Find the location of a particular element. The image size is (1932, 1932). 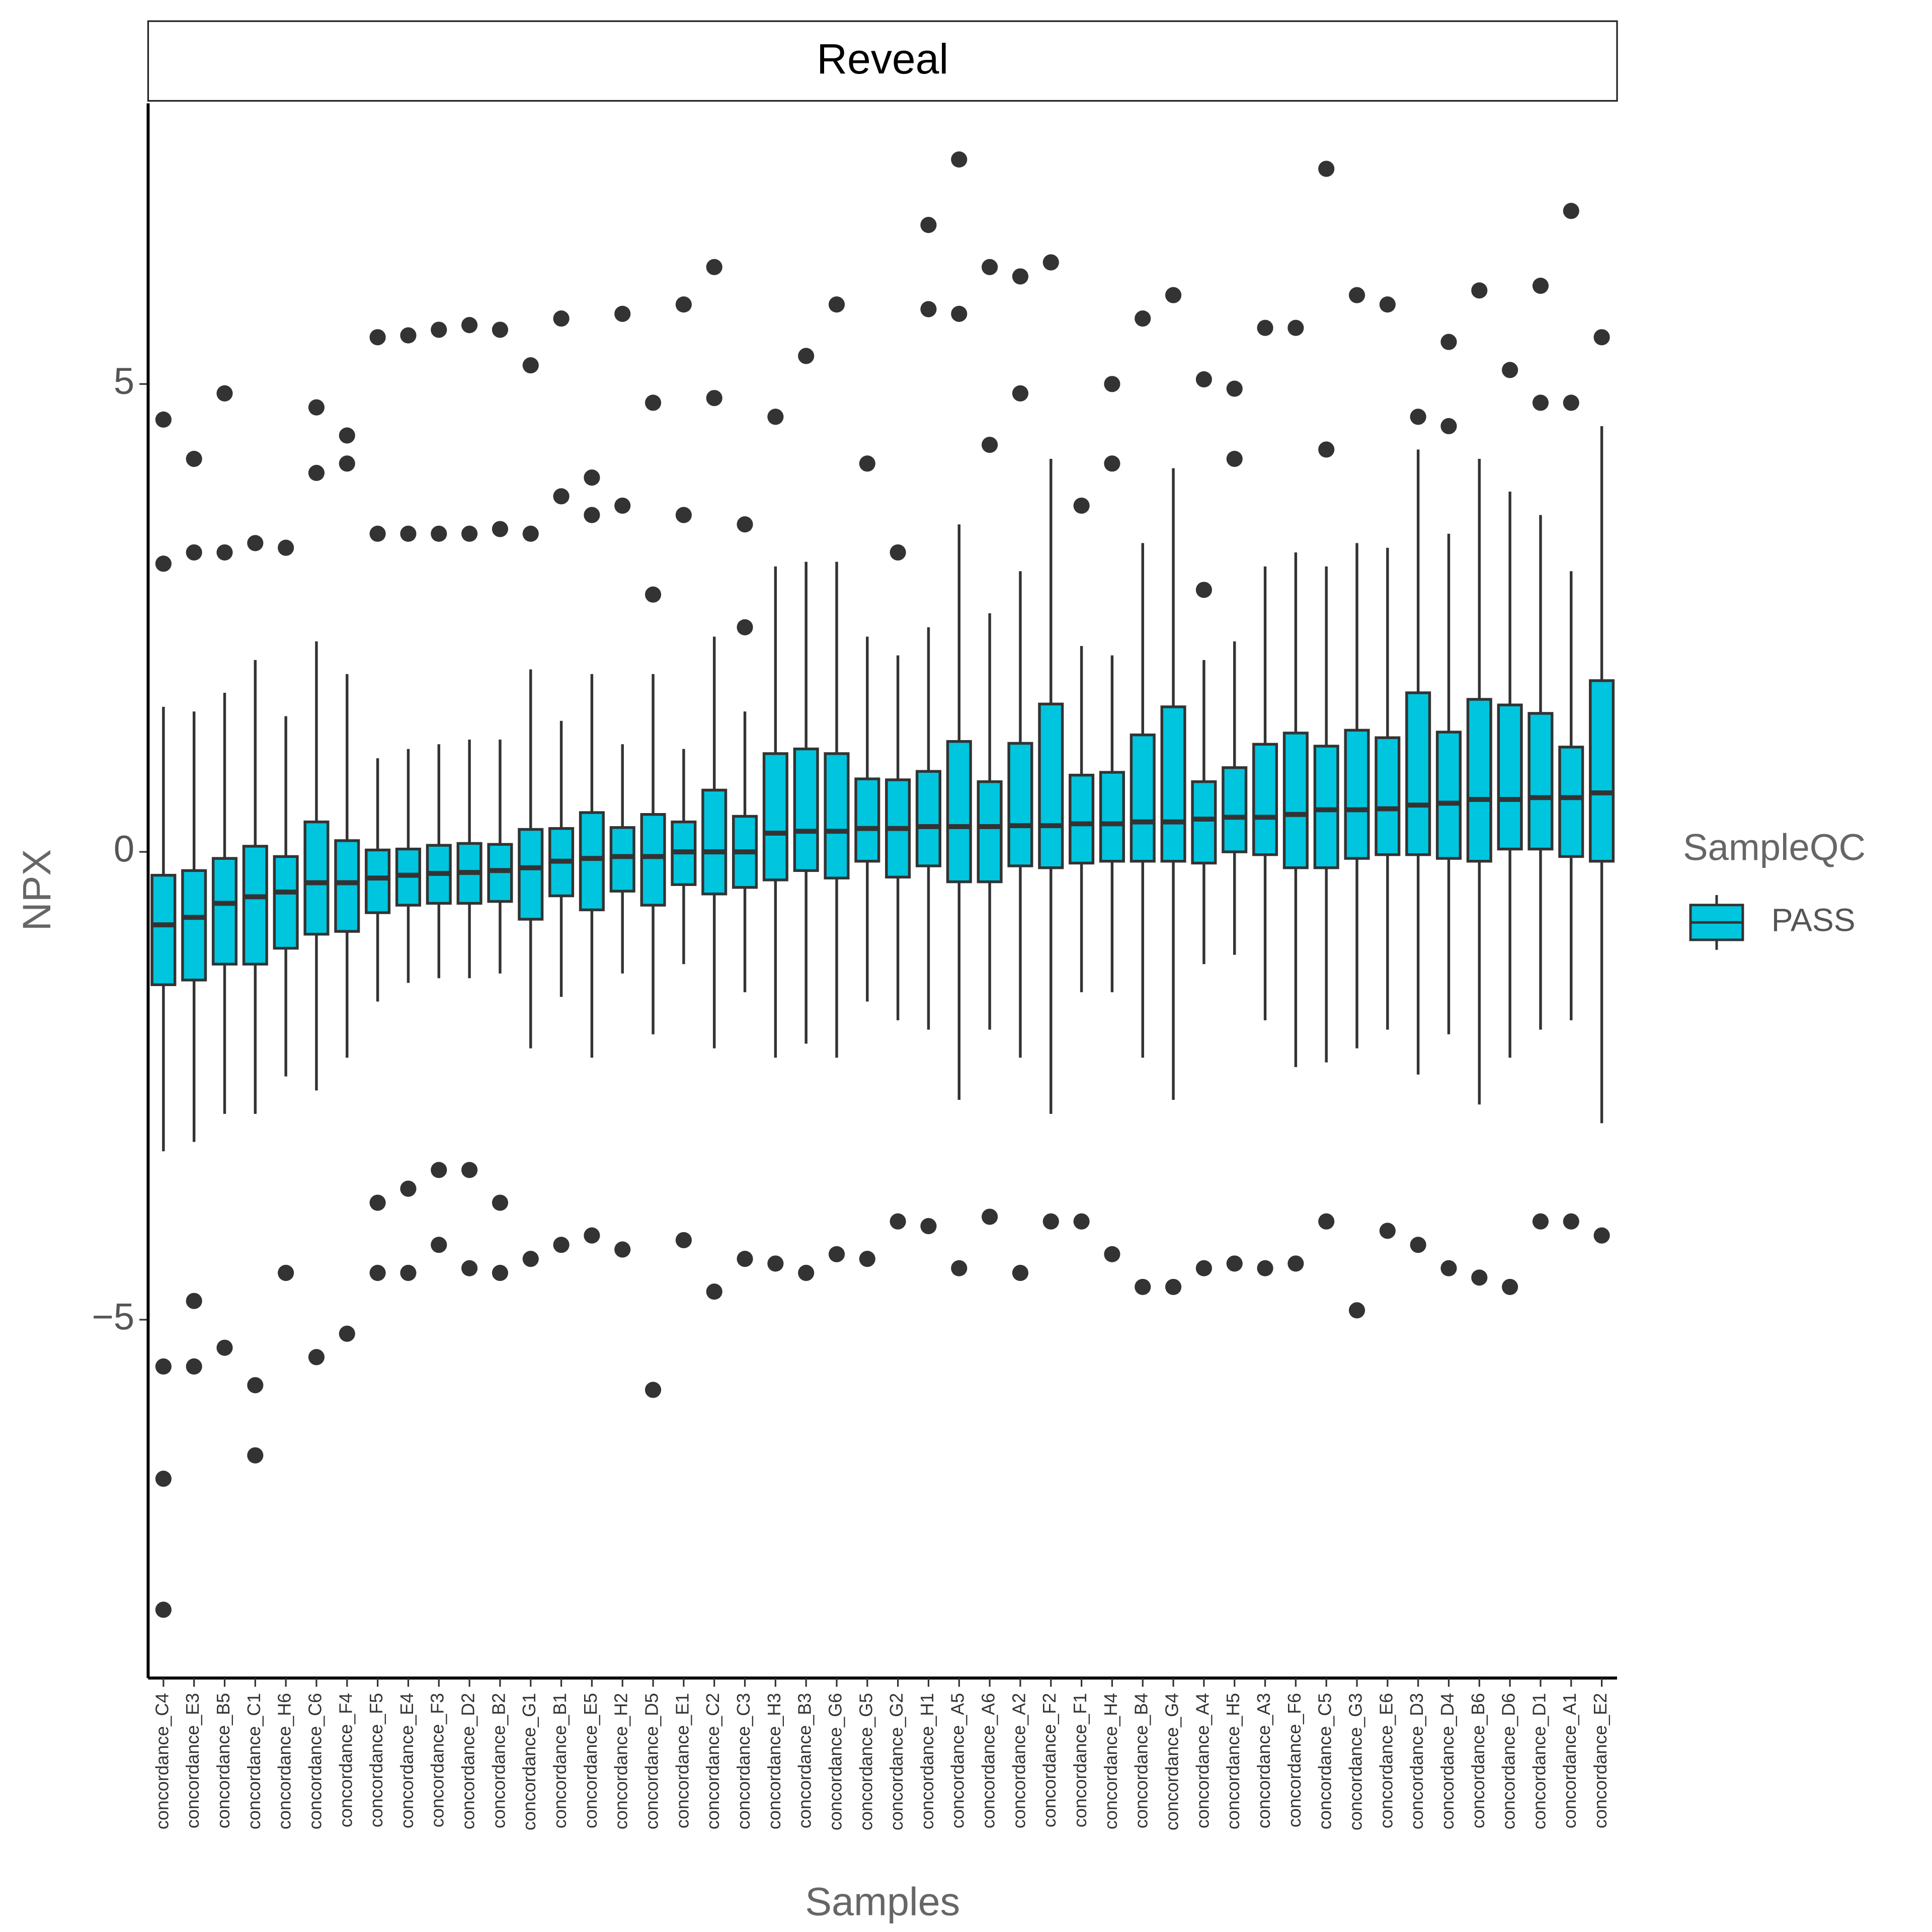

x-tick-label: concordance_F3 is located at coordinates (438, 1760).